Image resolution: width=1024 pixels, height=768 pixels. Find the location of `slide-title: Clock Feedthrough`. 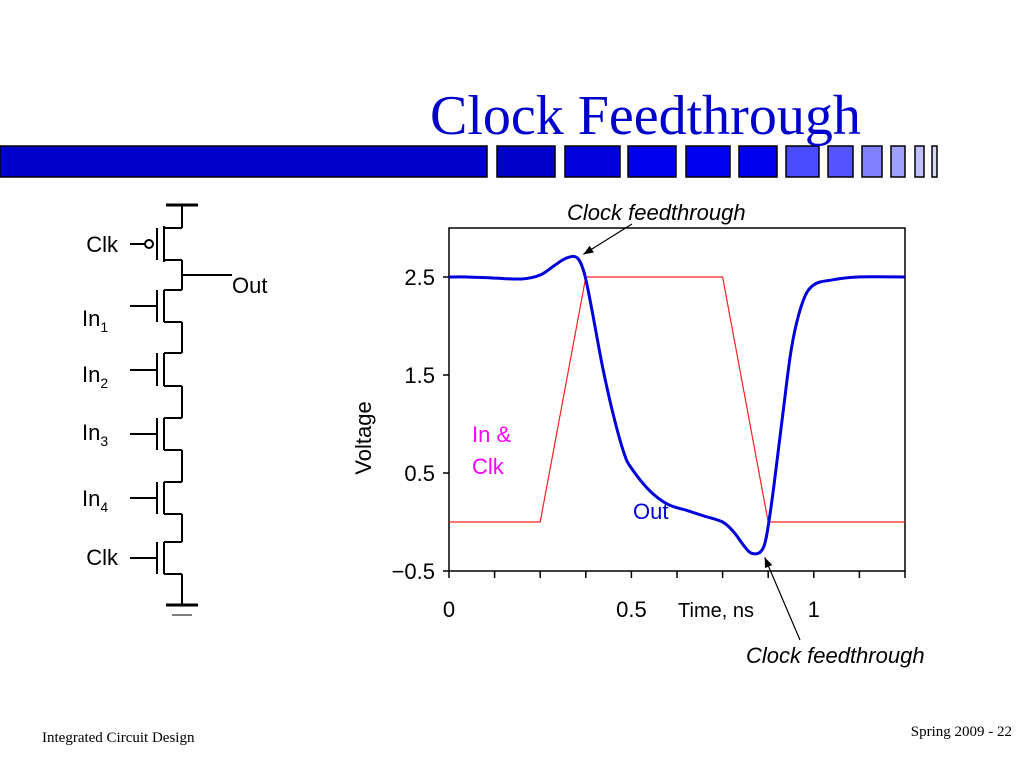

slide-title: Clock Feedthrough is located at coordinates (645, 116).